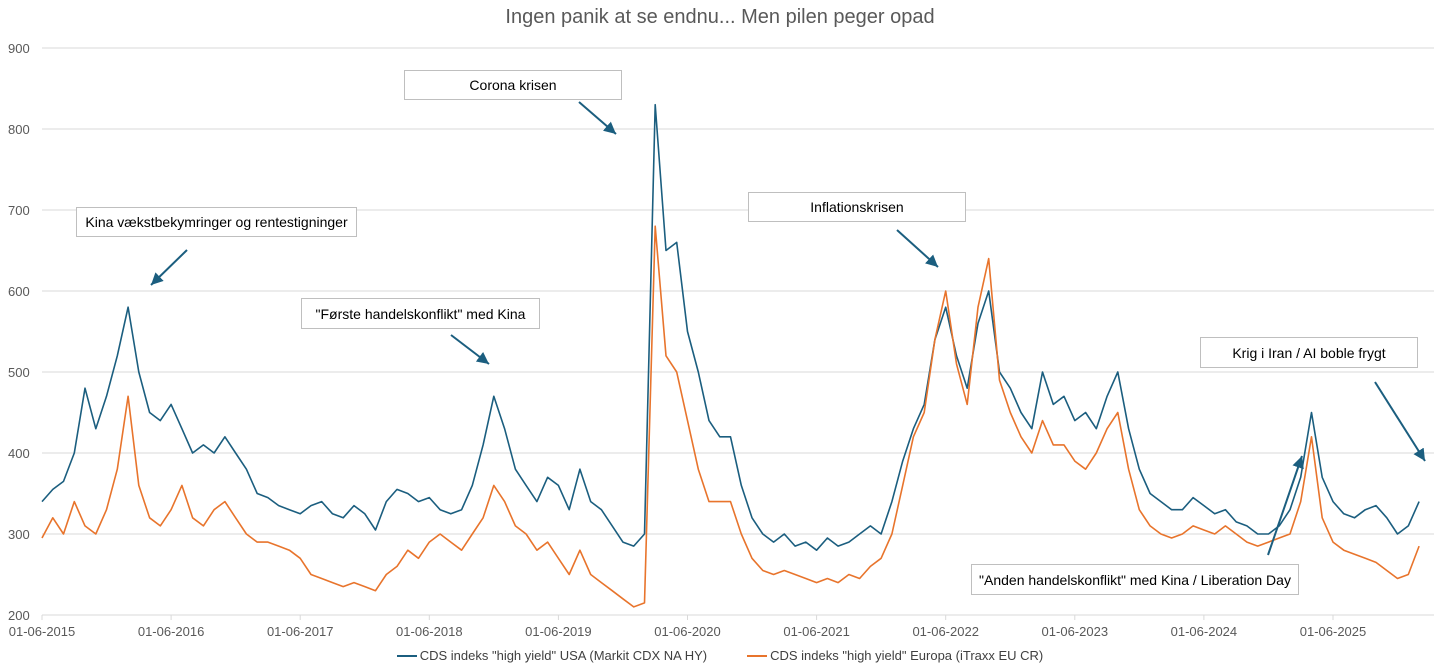 This screenshot has width=1440, height=670. I want to click on x-tick-label: 01-06-2018, so click(429, 631).